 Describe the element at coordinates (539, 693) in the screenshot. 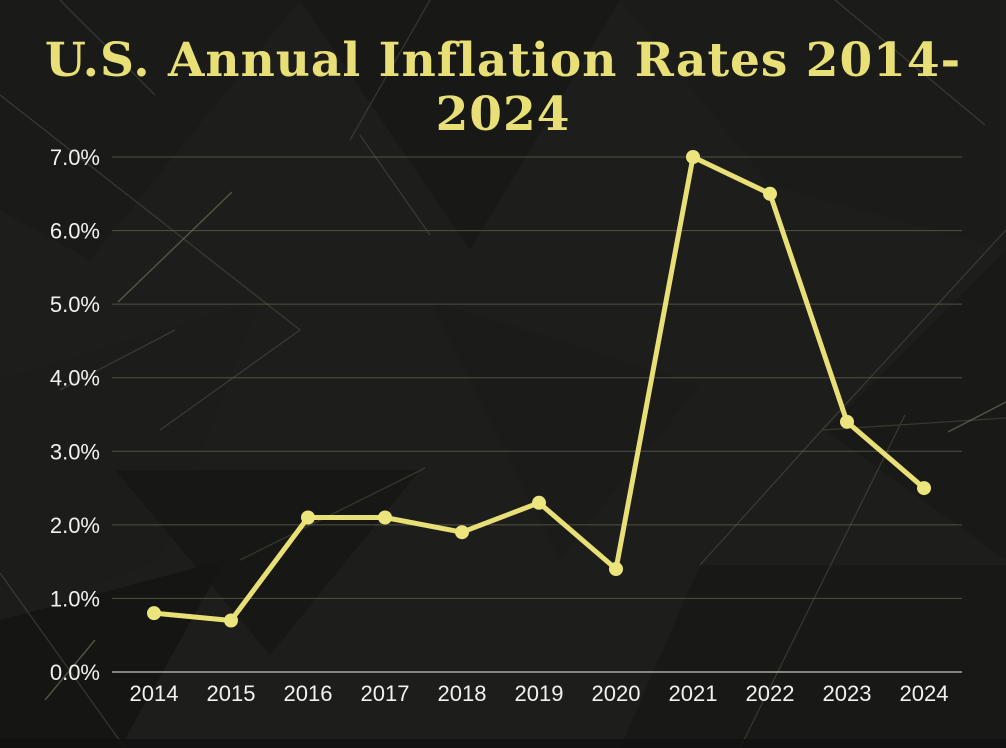

I see `x-tick-label-2019: 2019` at that location.